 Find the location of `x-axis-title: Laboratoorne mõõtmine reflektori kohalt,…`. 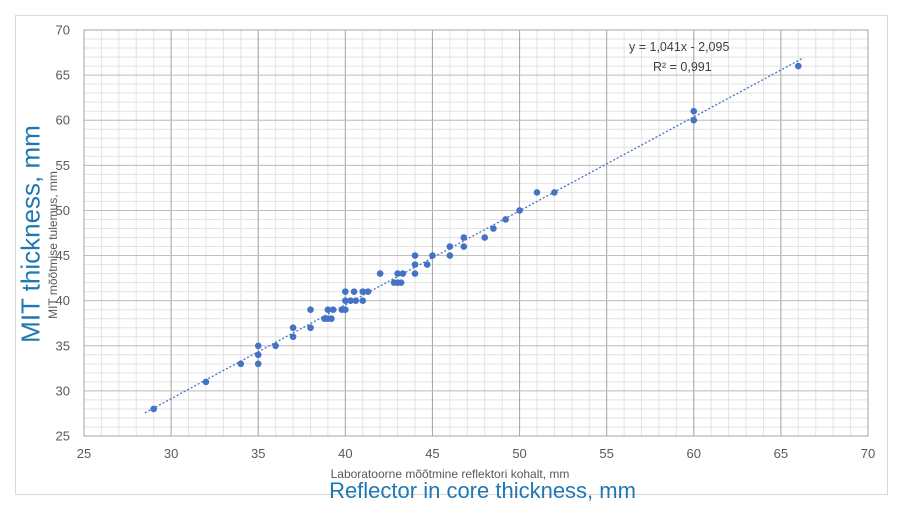

x-axis-title: Laboratoorne mõõtmine reflektori kohalt,… is located at coordinates (450, 474).